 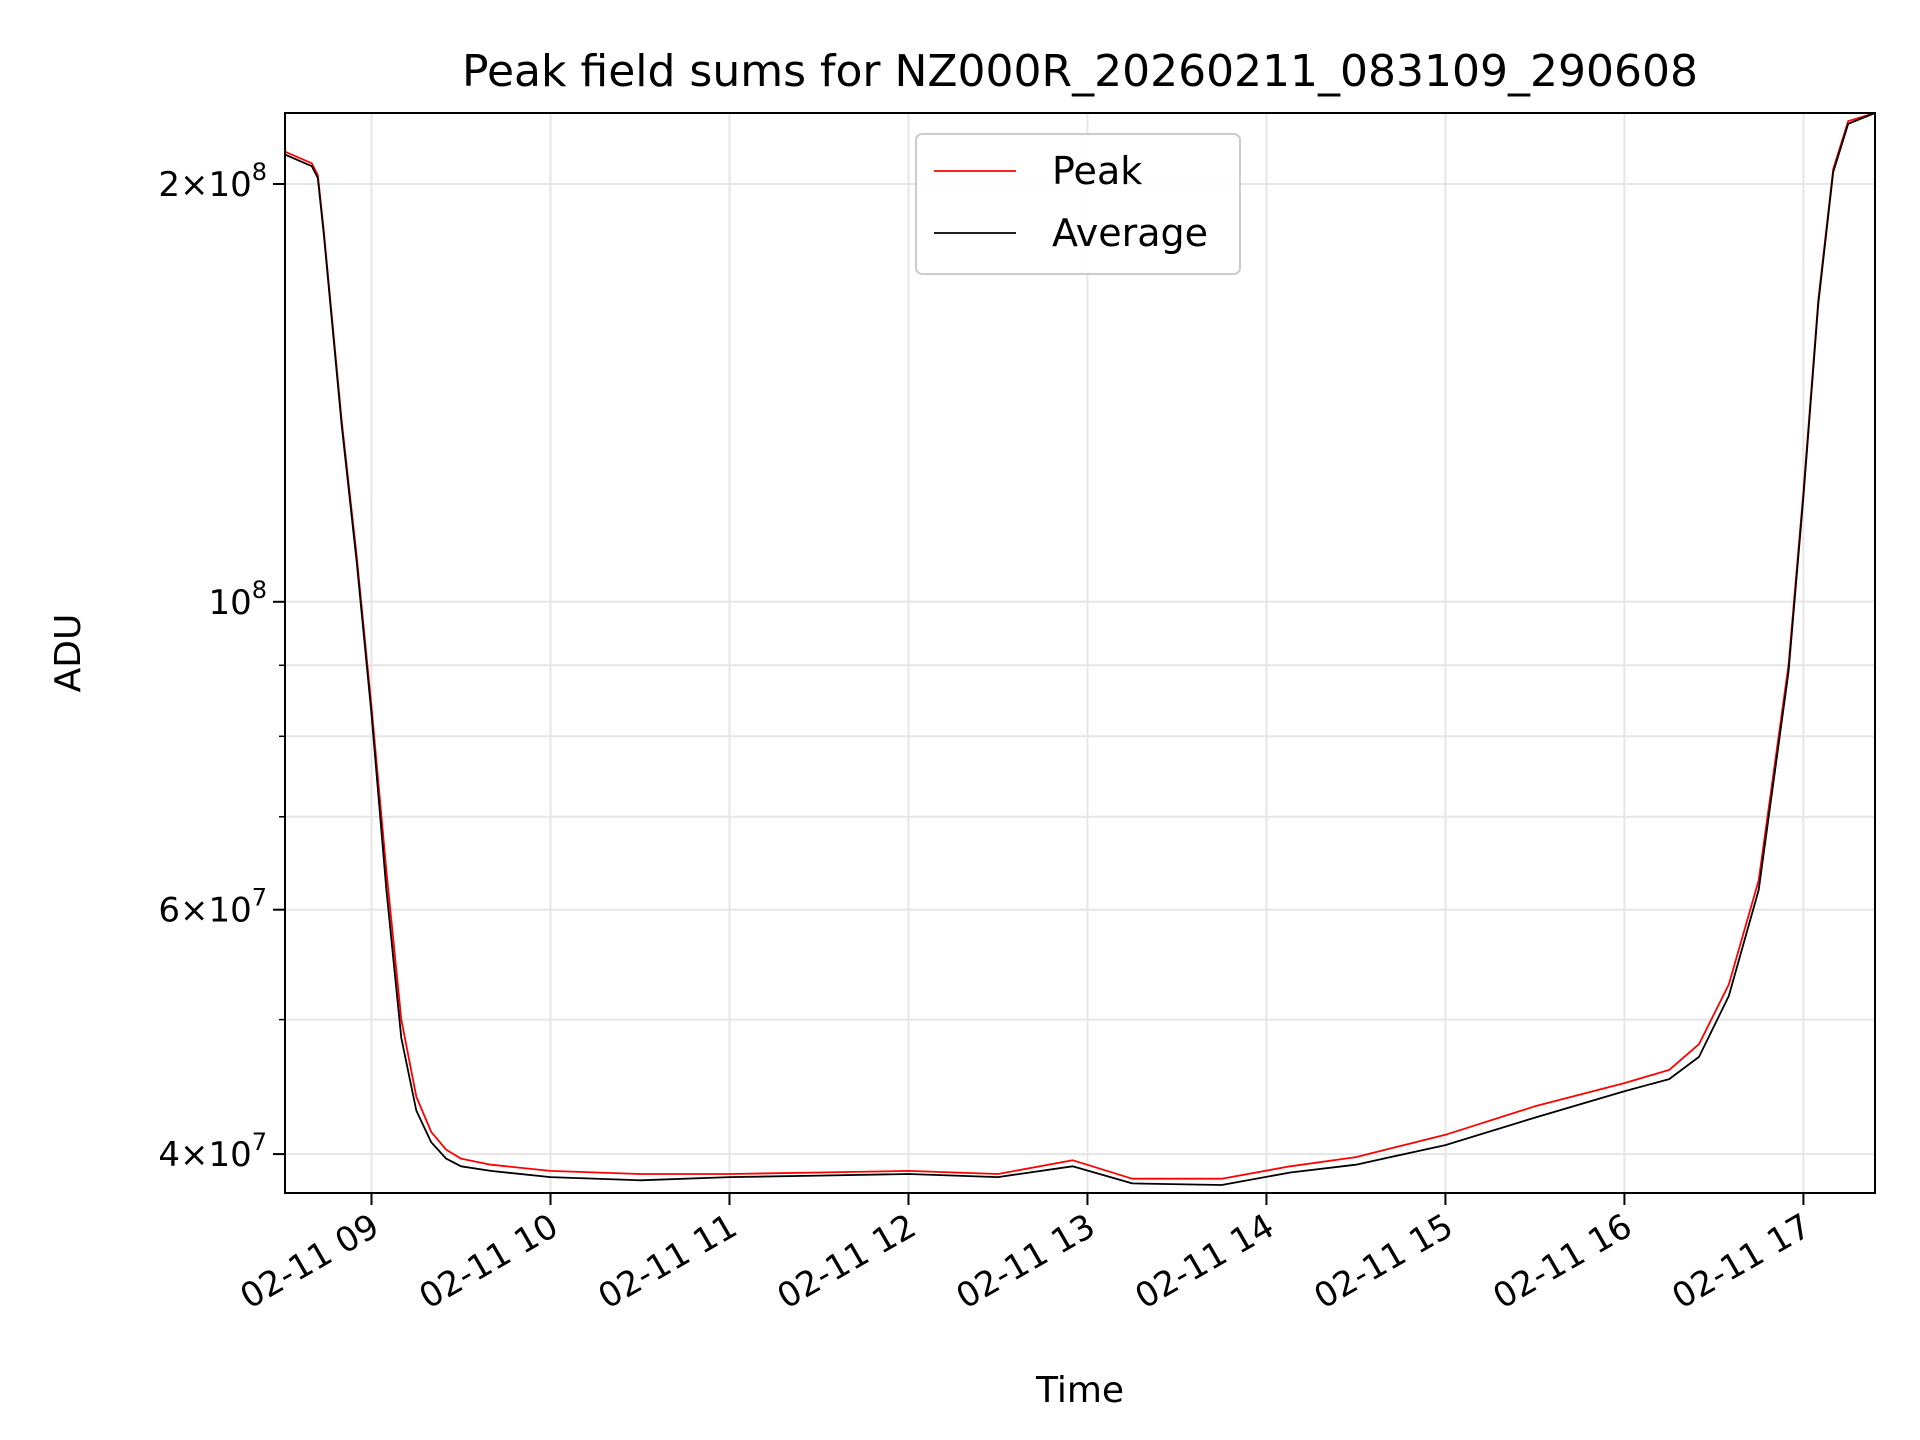 What do you see at coordinates (212, 1151) in the screenshot?
I see `y-tick-label: 4×107` at bounding box center [212, 1151].